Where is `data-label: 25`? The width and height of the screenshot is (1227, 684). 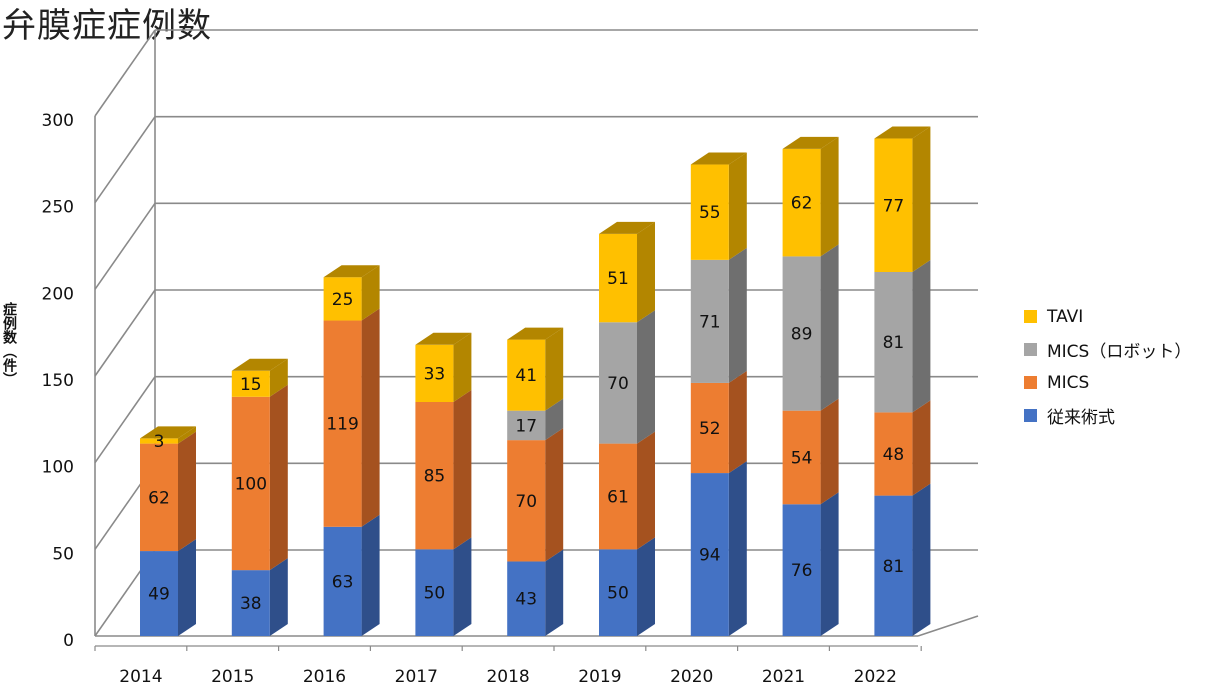
data-label: 25 is located at coordinates (343, 300).